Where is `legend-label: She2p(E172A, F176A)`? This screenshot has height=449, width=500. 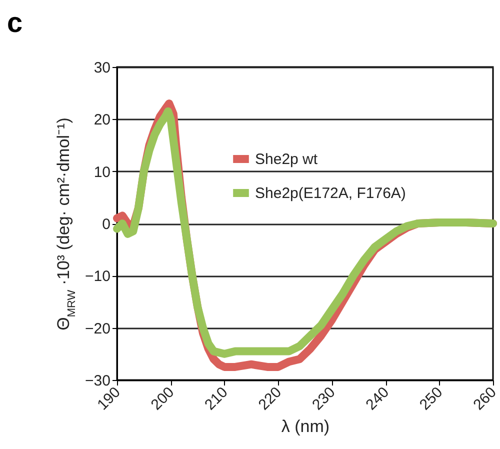 legend-label: She2p(E172A, F176A) is located at coordinates (330, 193).